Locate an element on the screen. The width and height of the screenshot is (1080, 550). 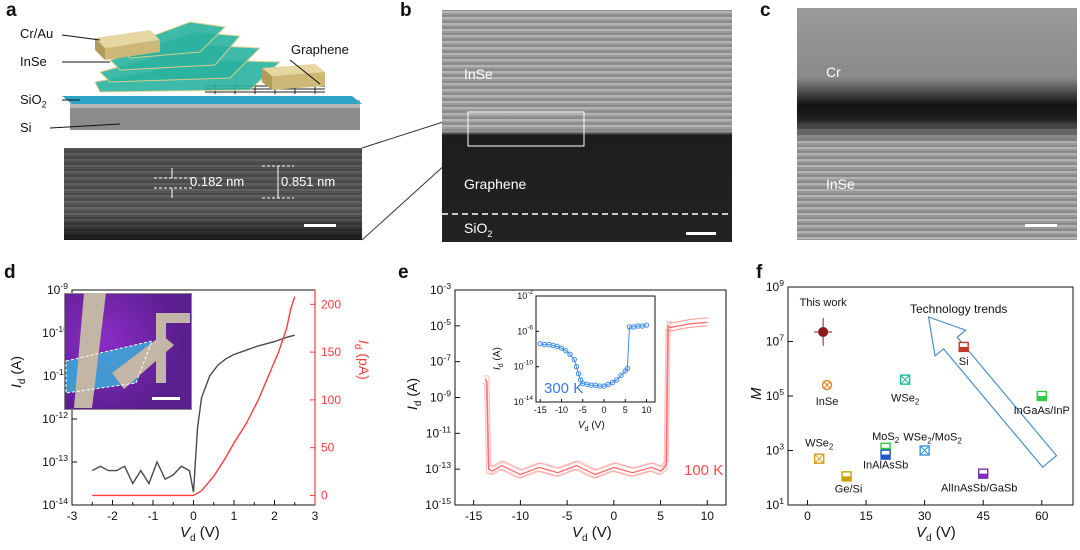
f-y-tick-label: 10⁵ is located at coordinates (775, 395).